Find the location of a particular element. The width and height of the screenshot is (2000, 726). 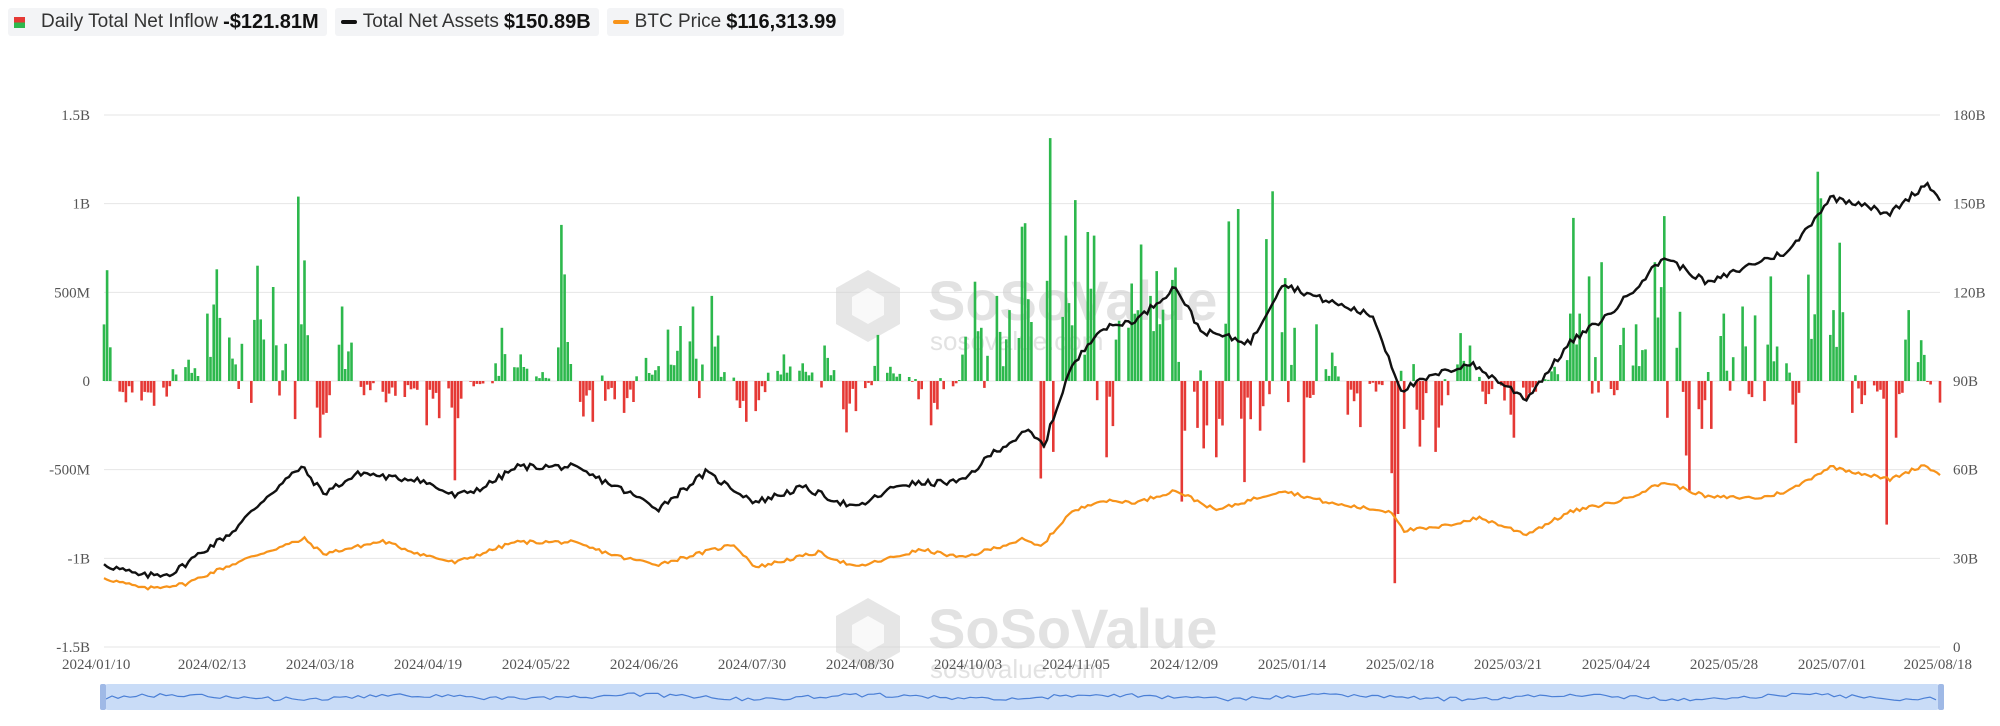

x-tick-label: 2024/12/09 is located at coordinates (1184, 665).